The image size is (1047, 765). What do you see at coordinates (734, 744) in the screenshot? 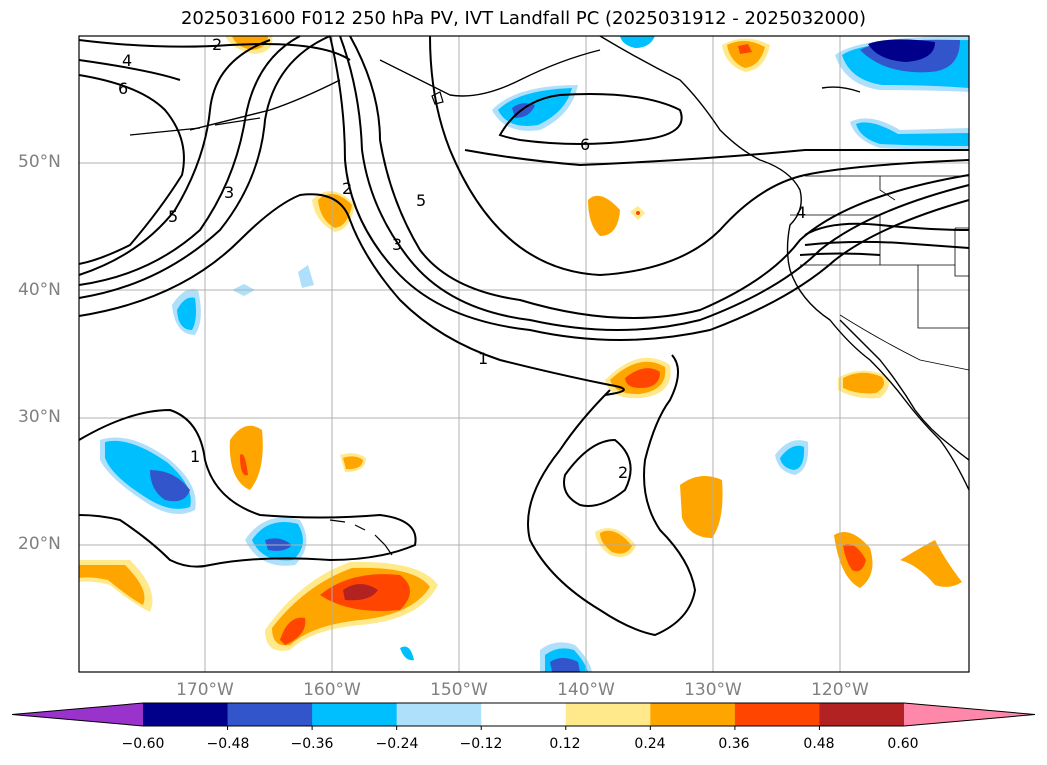
I see `colorbar-tick-label: 0.36` at bounding box center [734, 744].